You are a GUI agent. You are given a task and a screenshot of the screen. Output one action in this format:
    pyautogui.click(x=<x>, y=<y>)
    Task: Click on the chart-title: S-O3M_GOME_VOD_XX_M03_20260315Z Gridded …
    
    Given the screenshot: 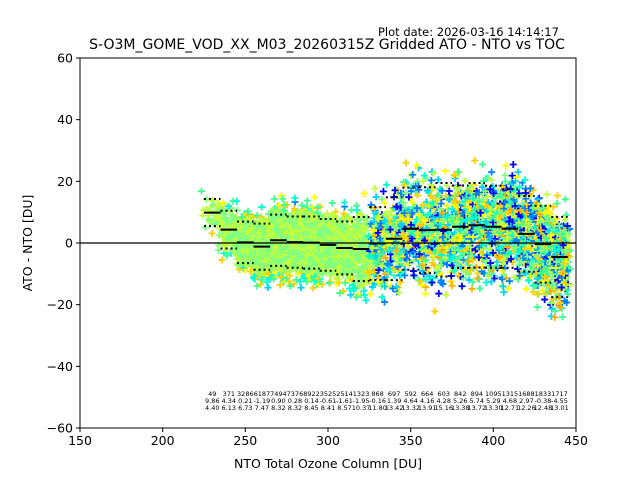 What is the action you would take?
    pyautogui.click(x=327, y=45)
    